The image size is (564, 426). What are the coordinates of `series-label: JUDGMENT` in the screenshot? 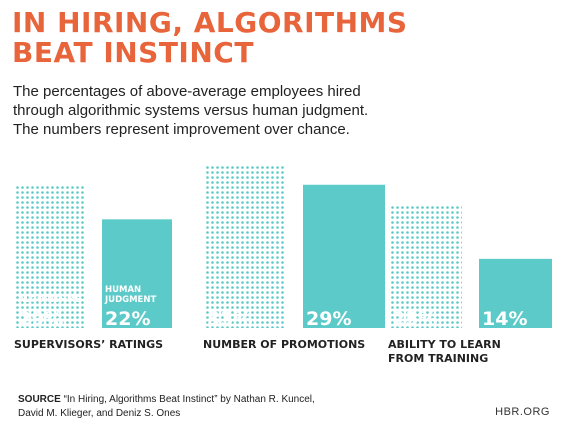 It's located at (130, 300).